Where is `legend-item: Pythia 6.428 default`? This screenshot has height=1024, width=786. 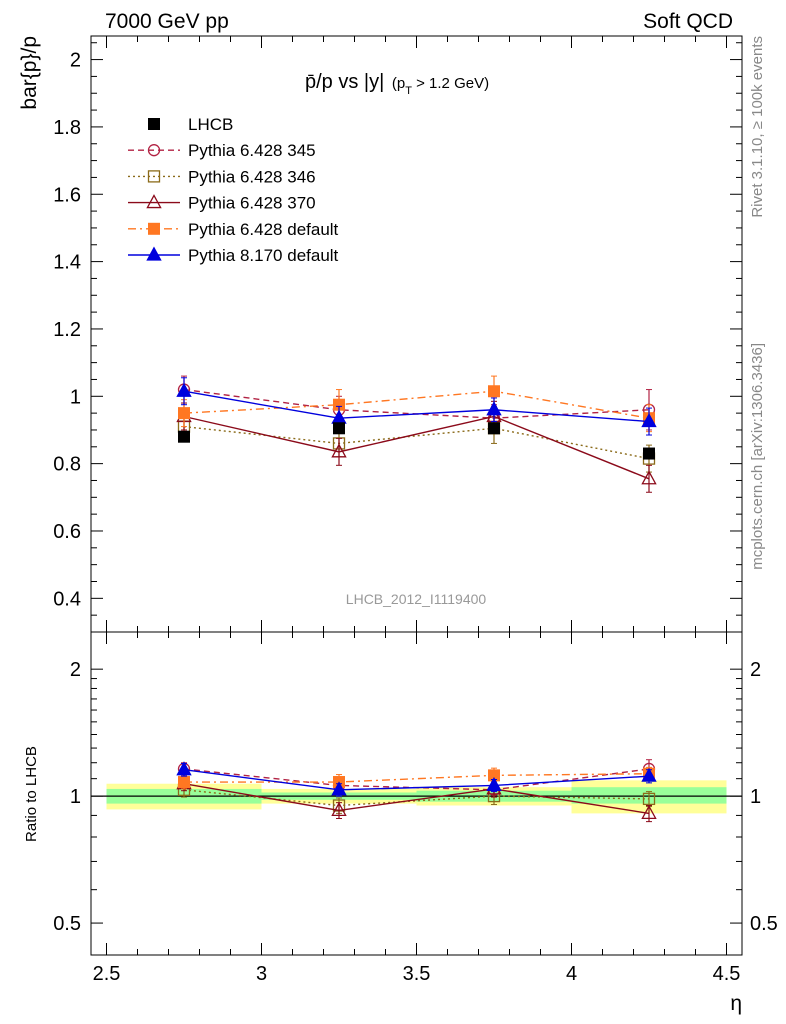 legend-item: Pythia 6.428 default is located at coordinates (233, 229).